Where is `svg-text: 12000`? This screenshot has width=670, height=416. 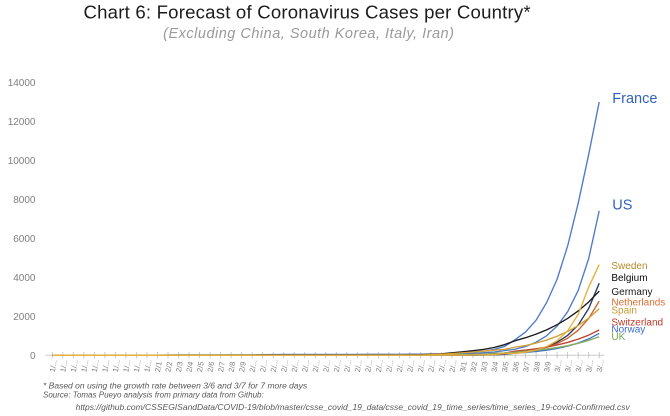
svg-text: 12000 is located at coordinates (22, 122).